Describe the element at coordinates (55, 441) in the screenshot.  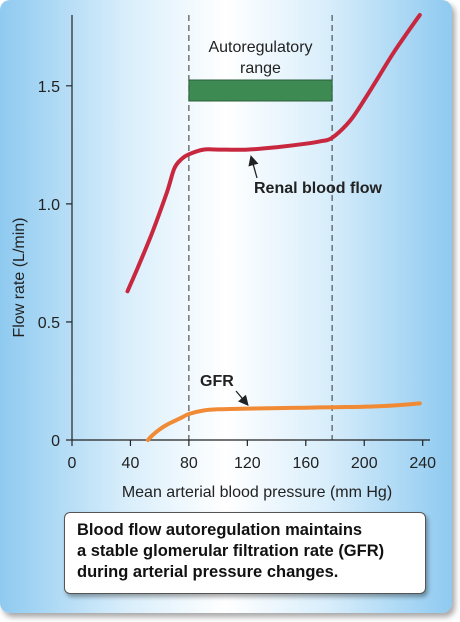
I see `y-tick-label: 0` at that location.